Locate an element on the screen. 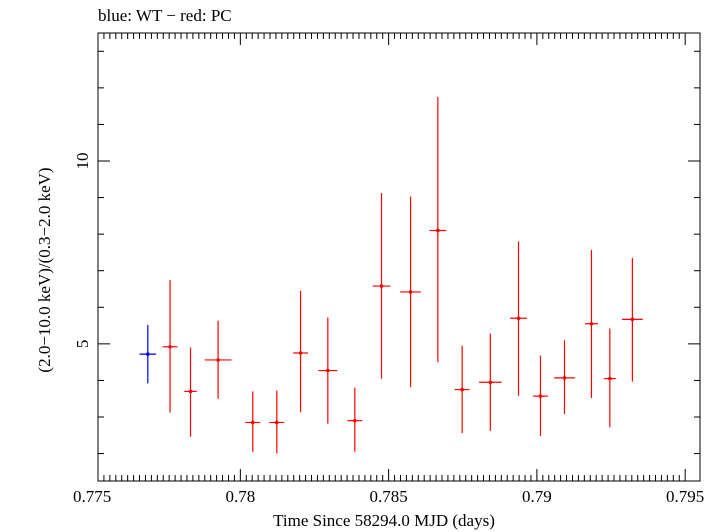 The image size is (728, 532). x-tick-label: 0.795 is located at coordinates (685, 496).